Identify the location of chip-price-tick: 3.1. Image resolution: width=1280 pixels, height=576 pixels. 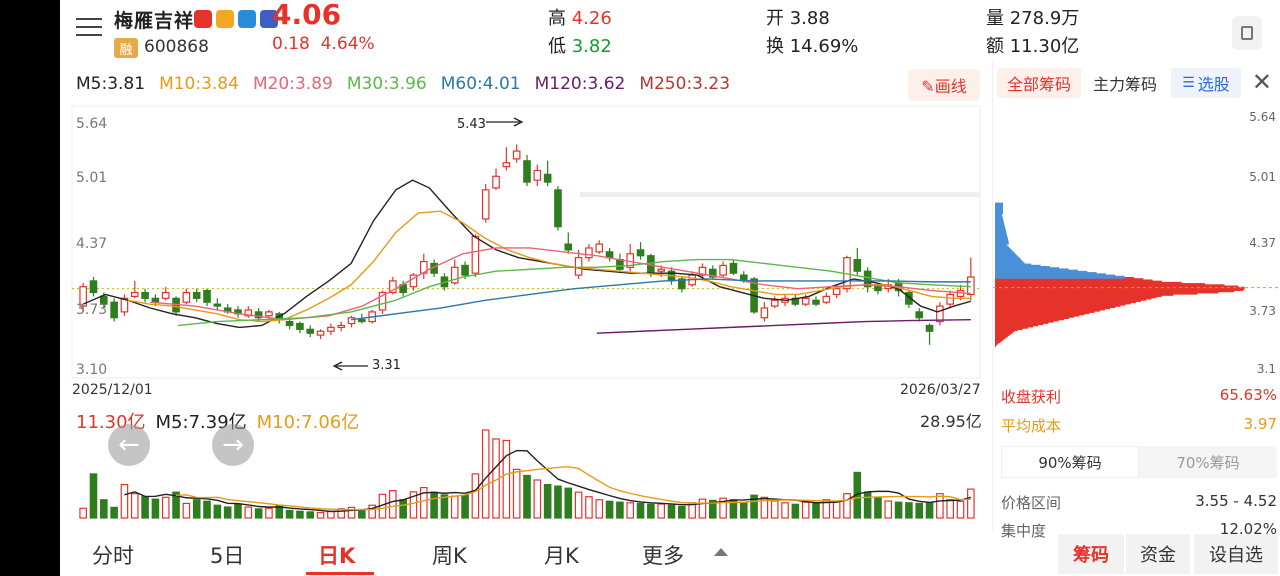
(1266, 369).